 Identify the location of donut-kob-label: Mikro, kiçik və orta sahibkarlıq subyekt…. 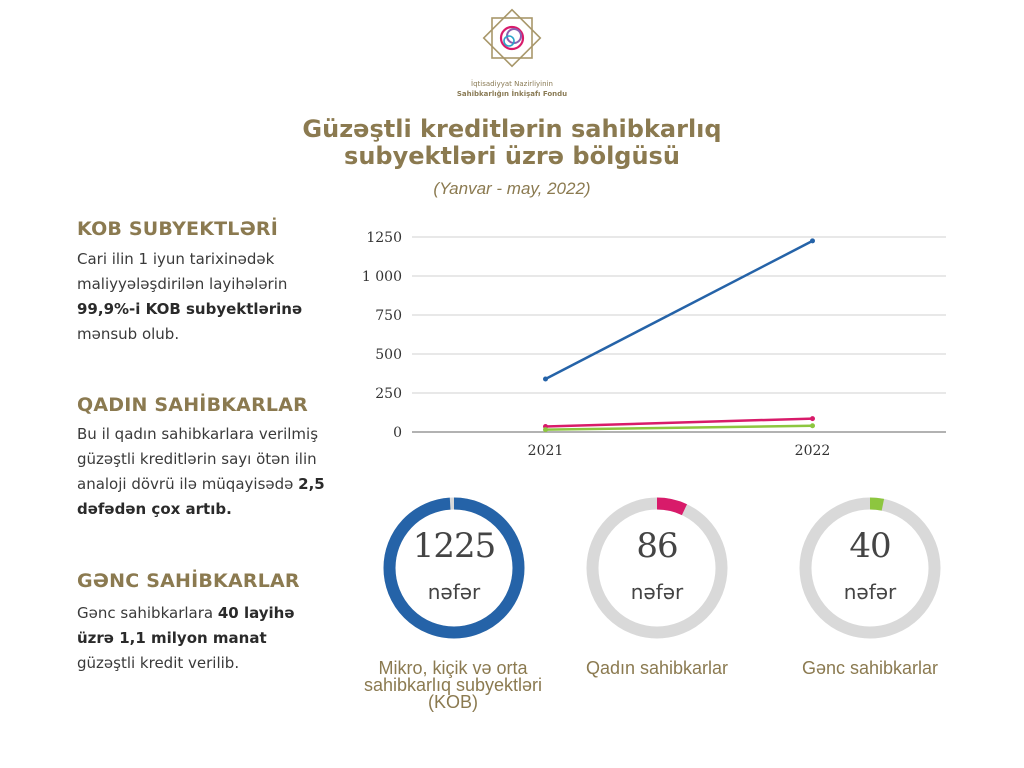
(453, 685).